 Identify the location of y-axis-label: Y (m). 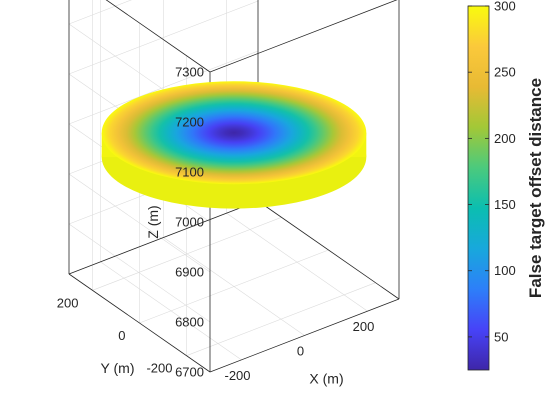
(118, 368).